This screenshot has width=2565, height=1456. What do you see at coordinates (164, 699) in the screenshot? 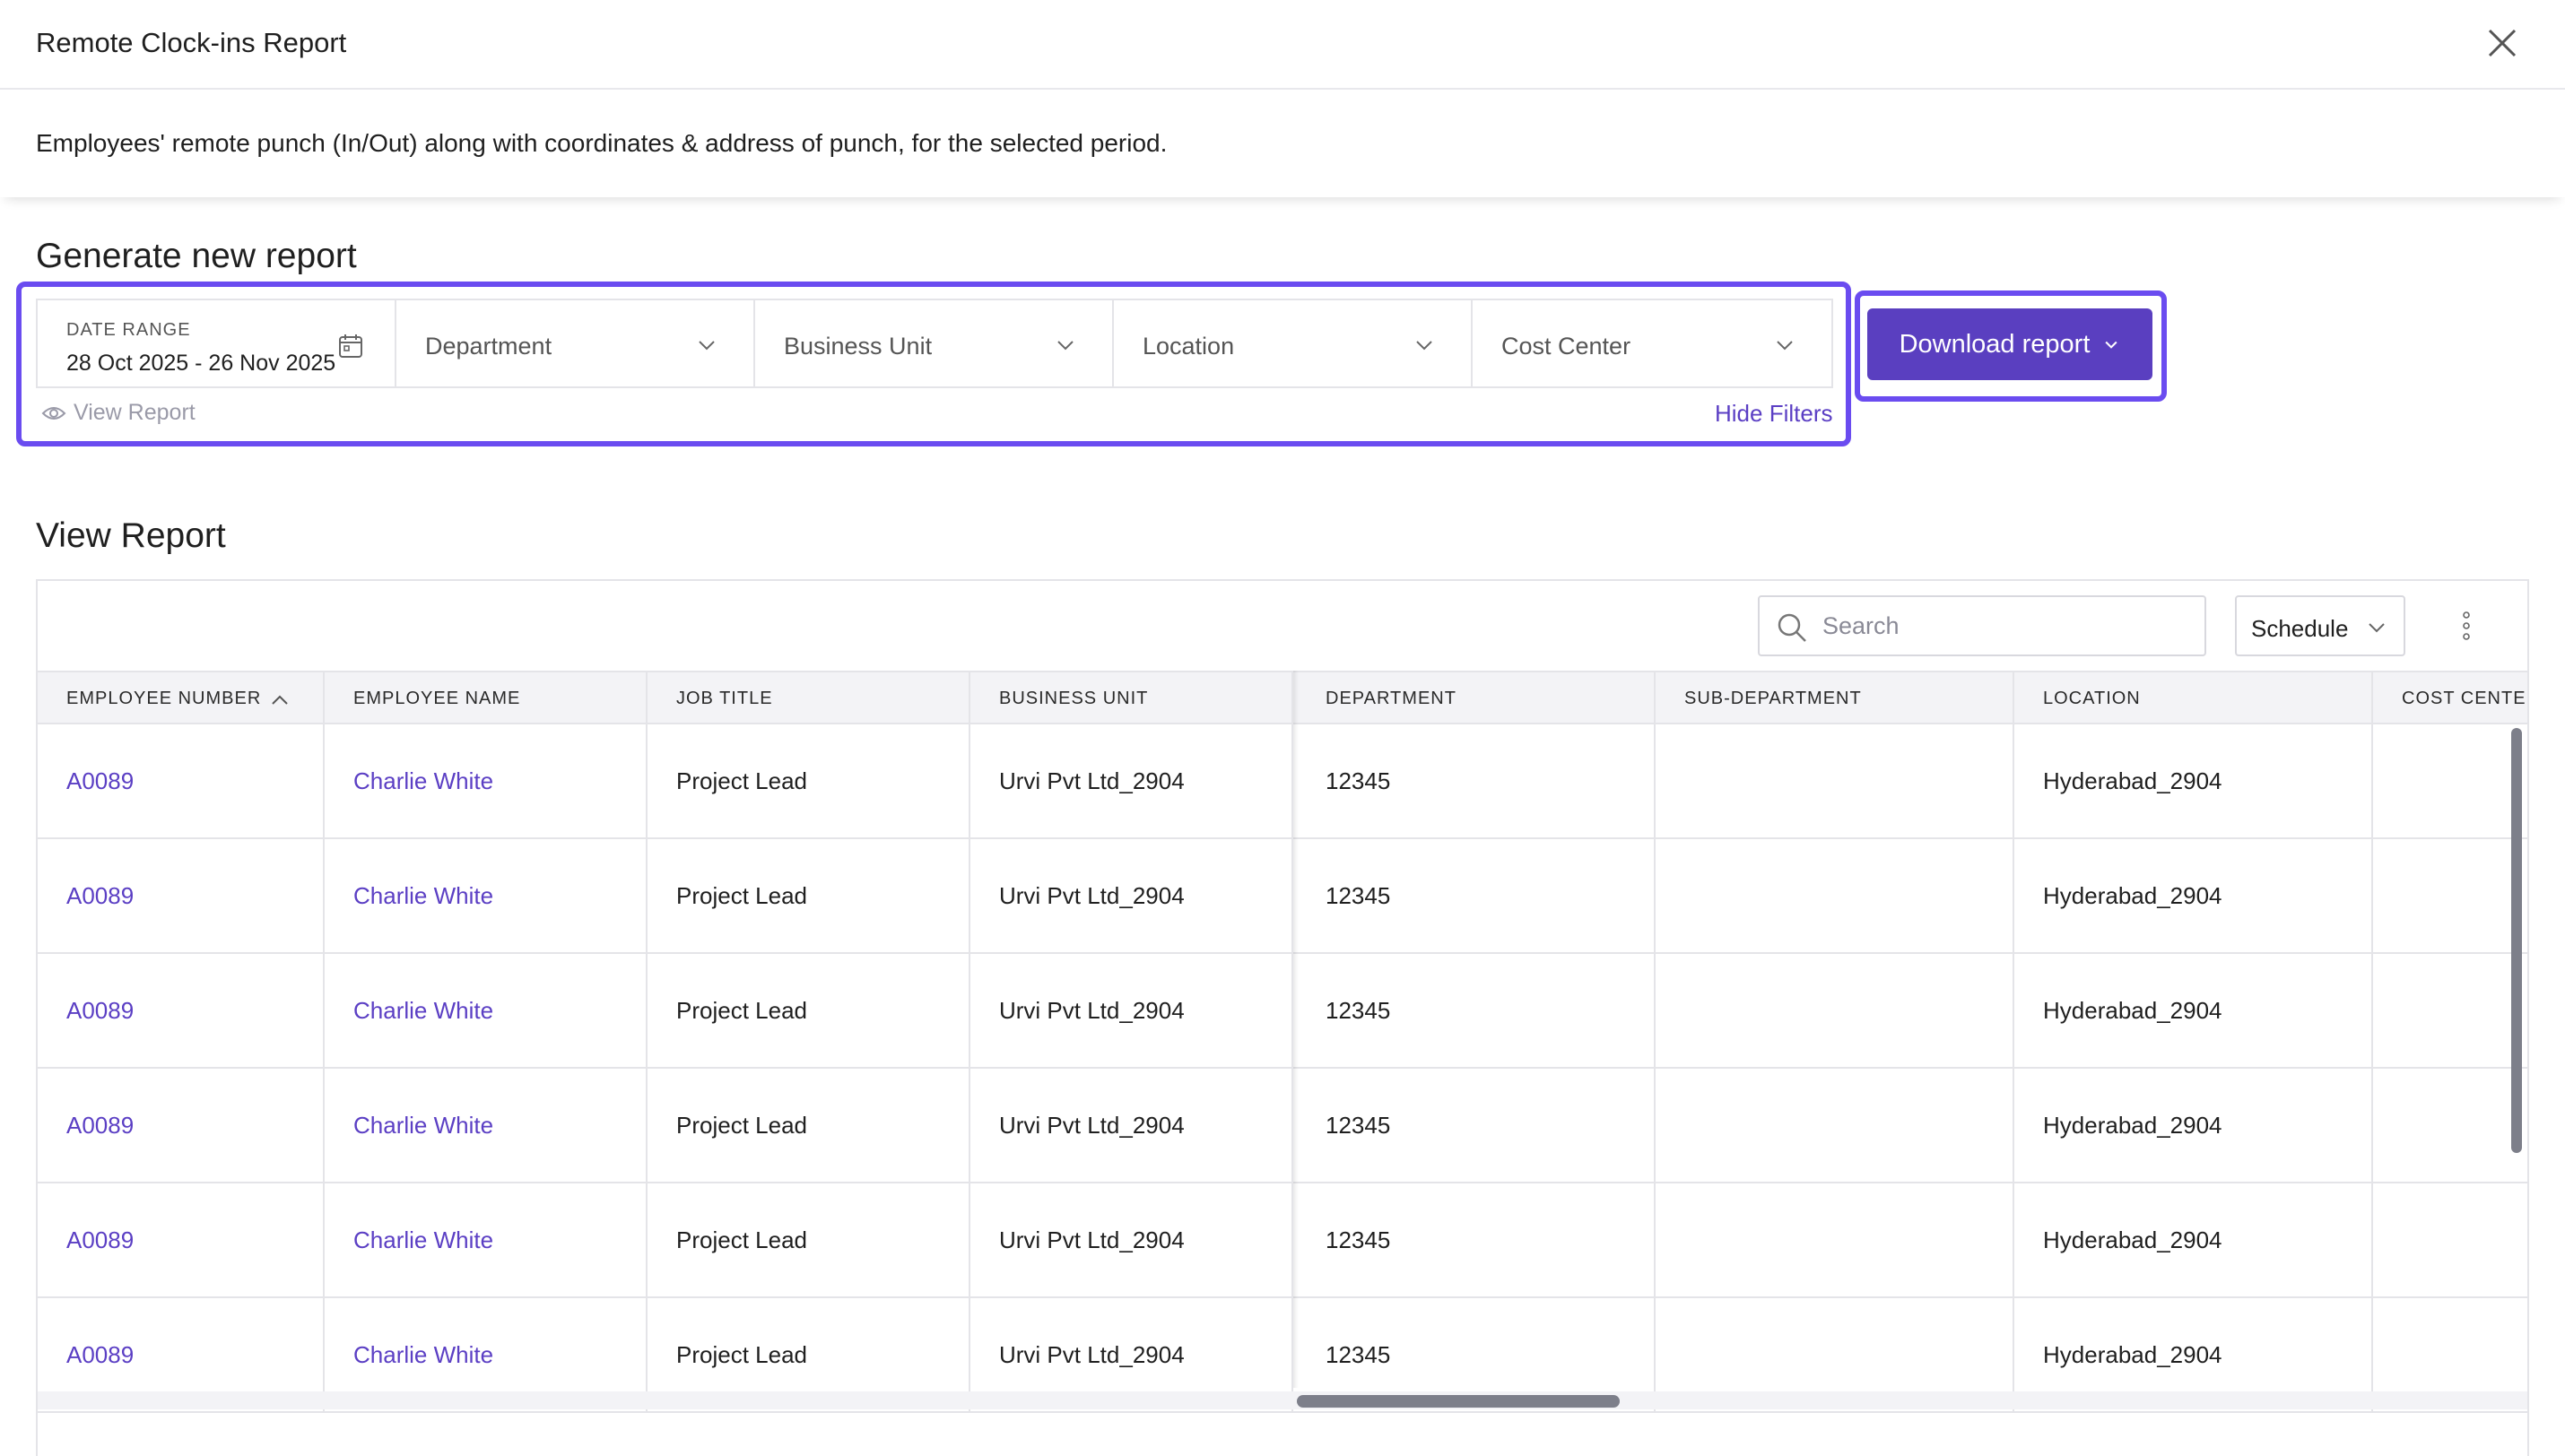
I see `column-header-label: EMPLOYEE NUMBER` at bounding box center [164, 699].